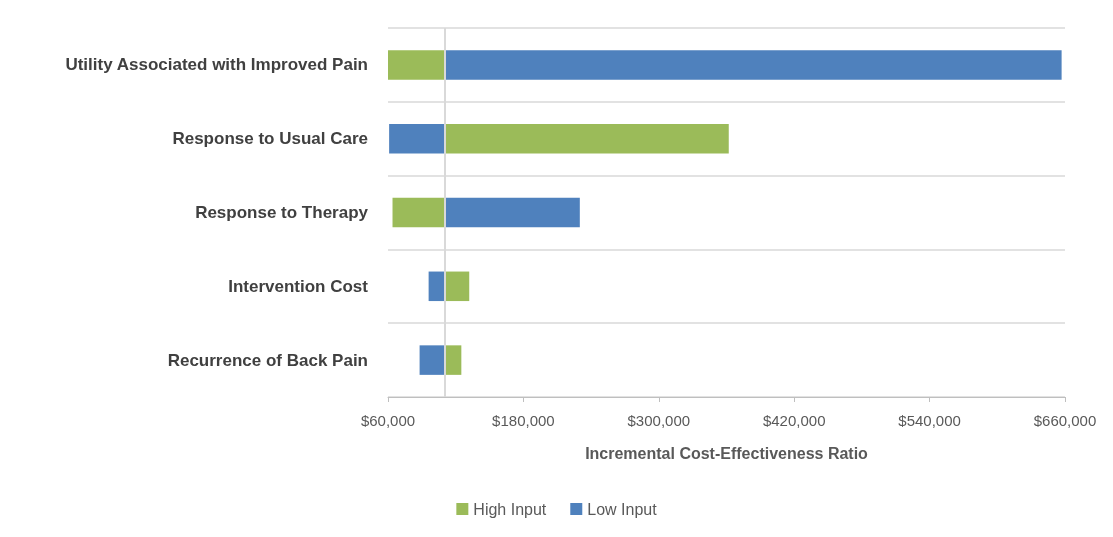 This screenshot has height=537, width=1113. I want to click on x-tick-label: $540,000, so click(929, 420).